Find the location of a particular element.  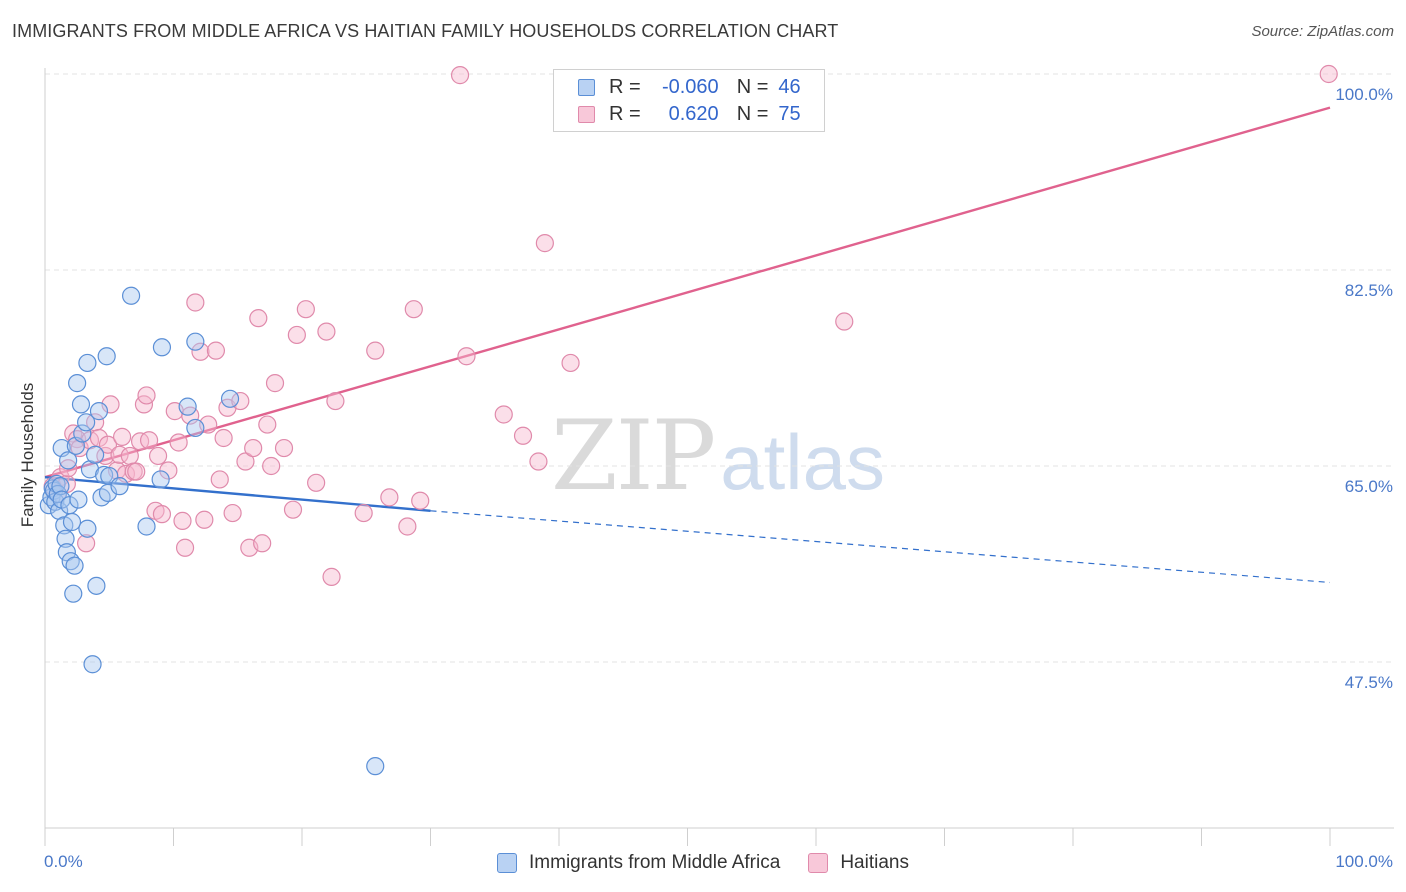

watermark-atlas: atlas is located at coordinates (802, 462).